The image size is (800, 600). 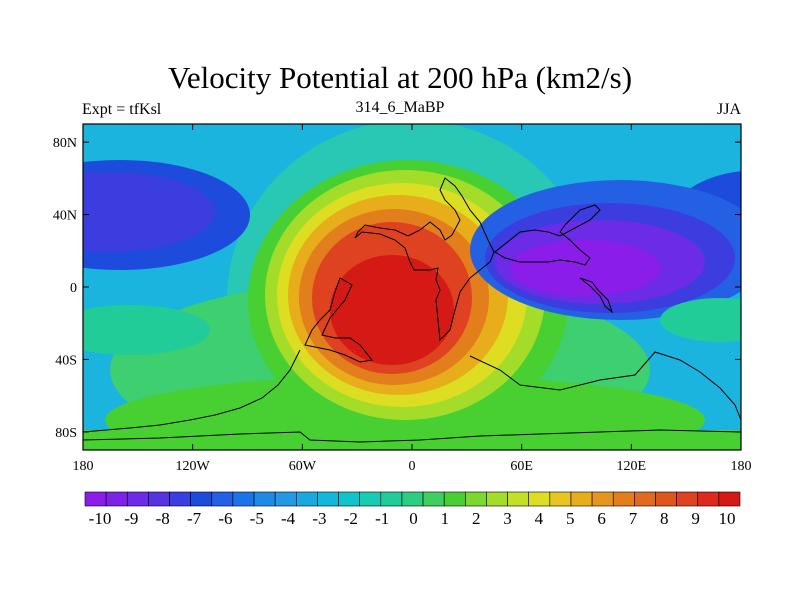 I want to click on colorbar-label: 3, so click(x=507, y=518).